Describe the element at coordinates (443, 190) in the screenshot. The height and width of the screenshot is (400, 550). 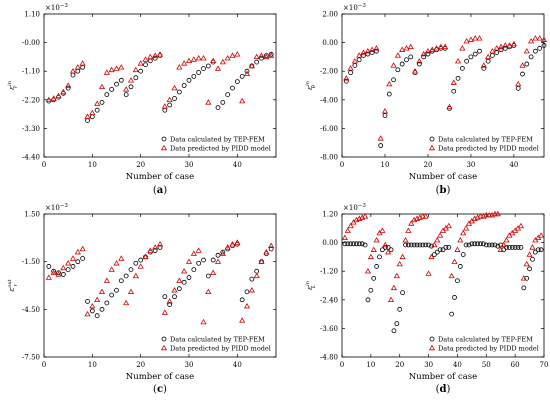
I see `panel-caption: (b)` at that location.